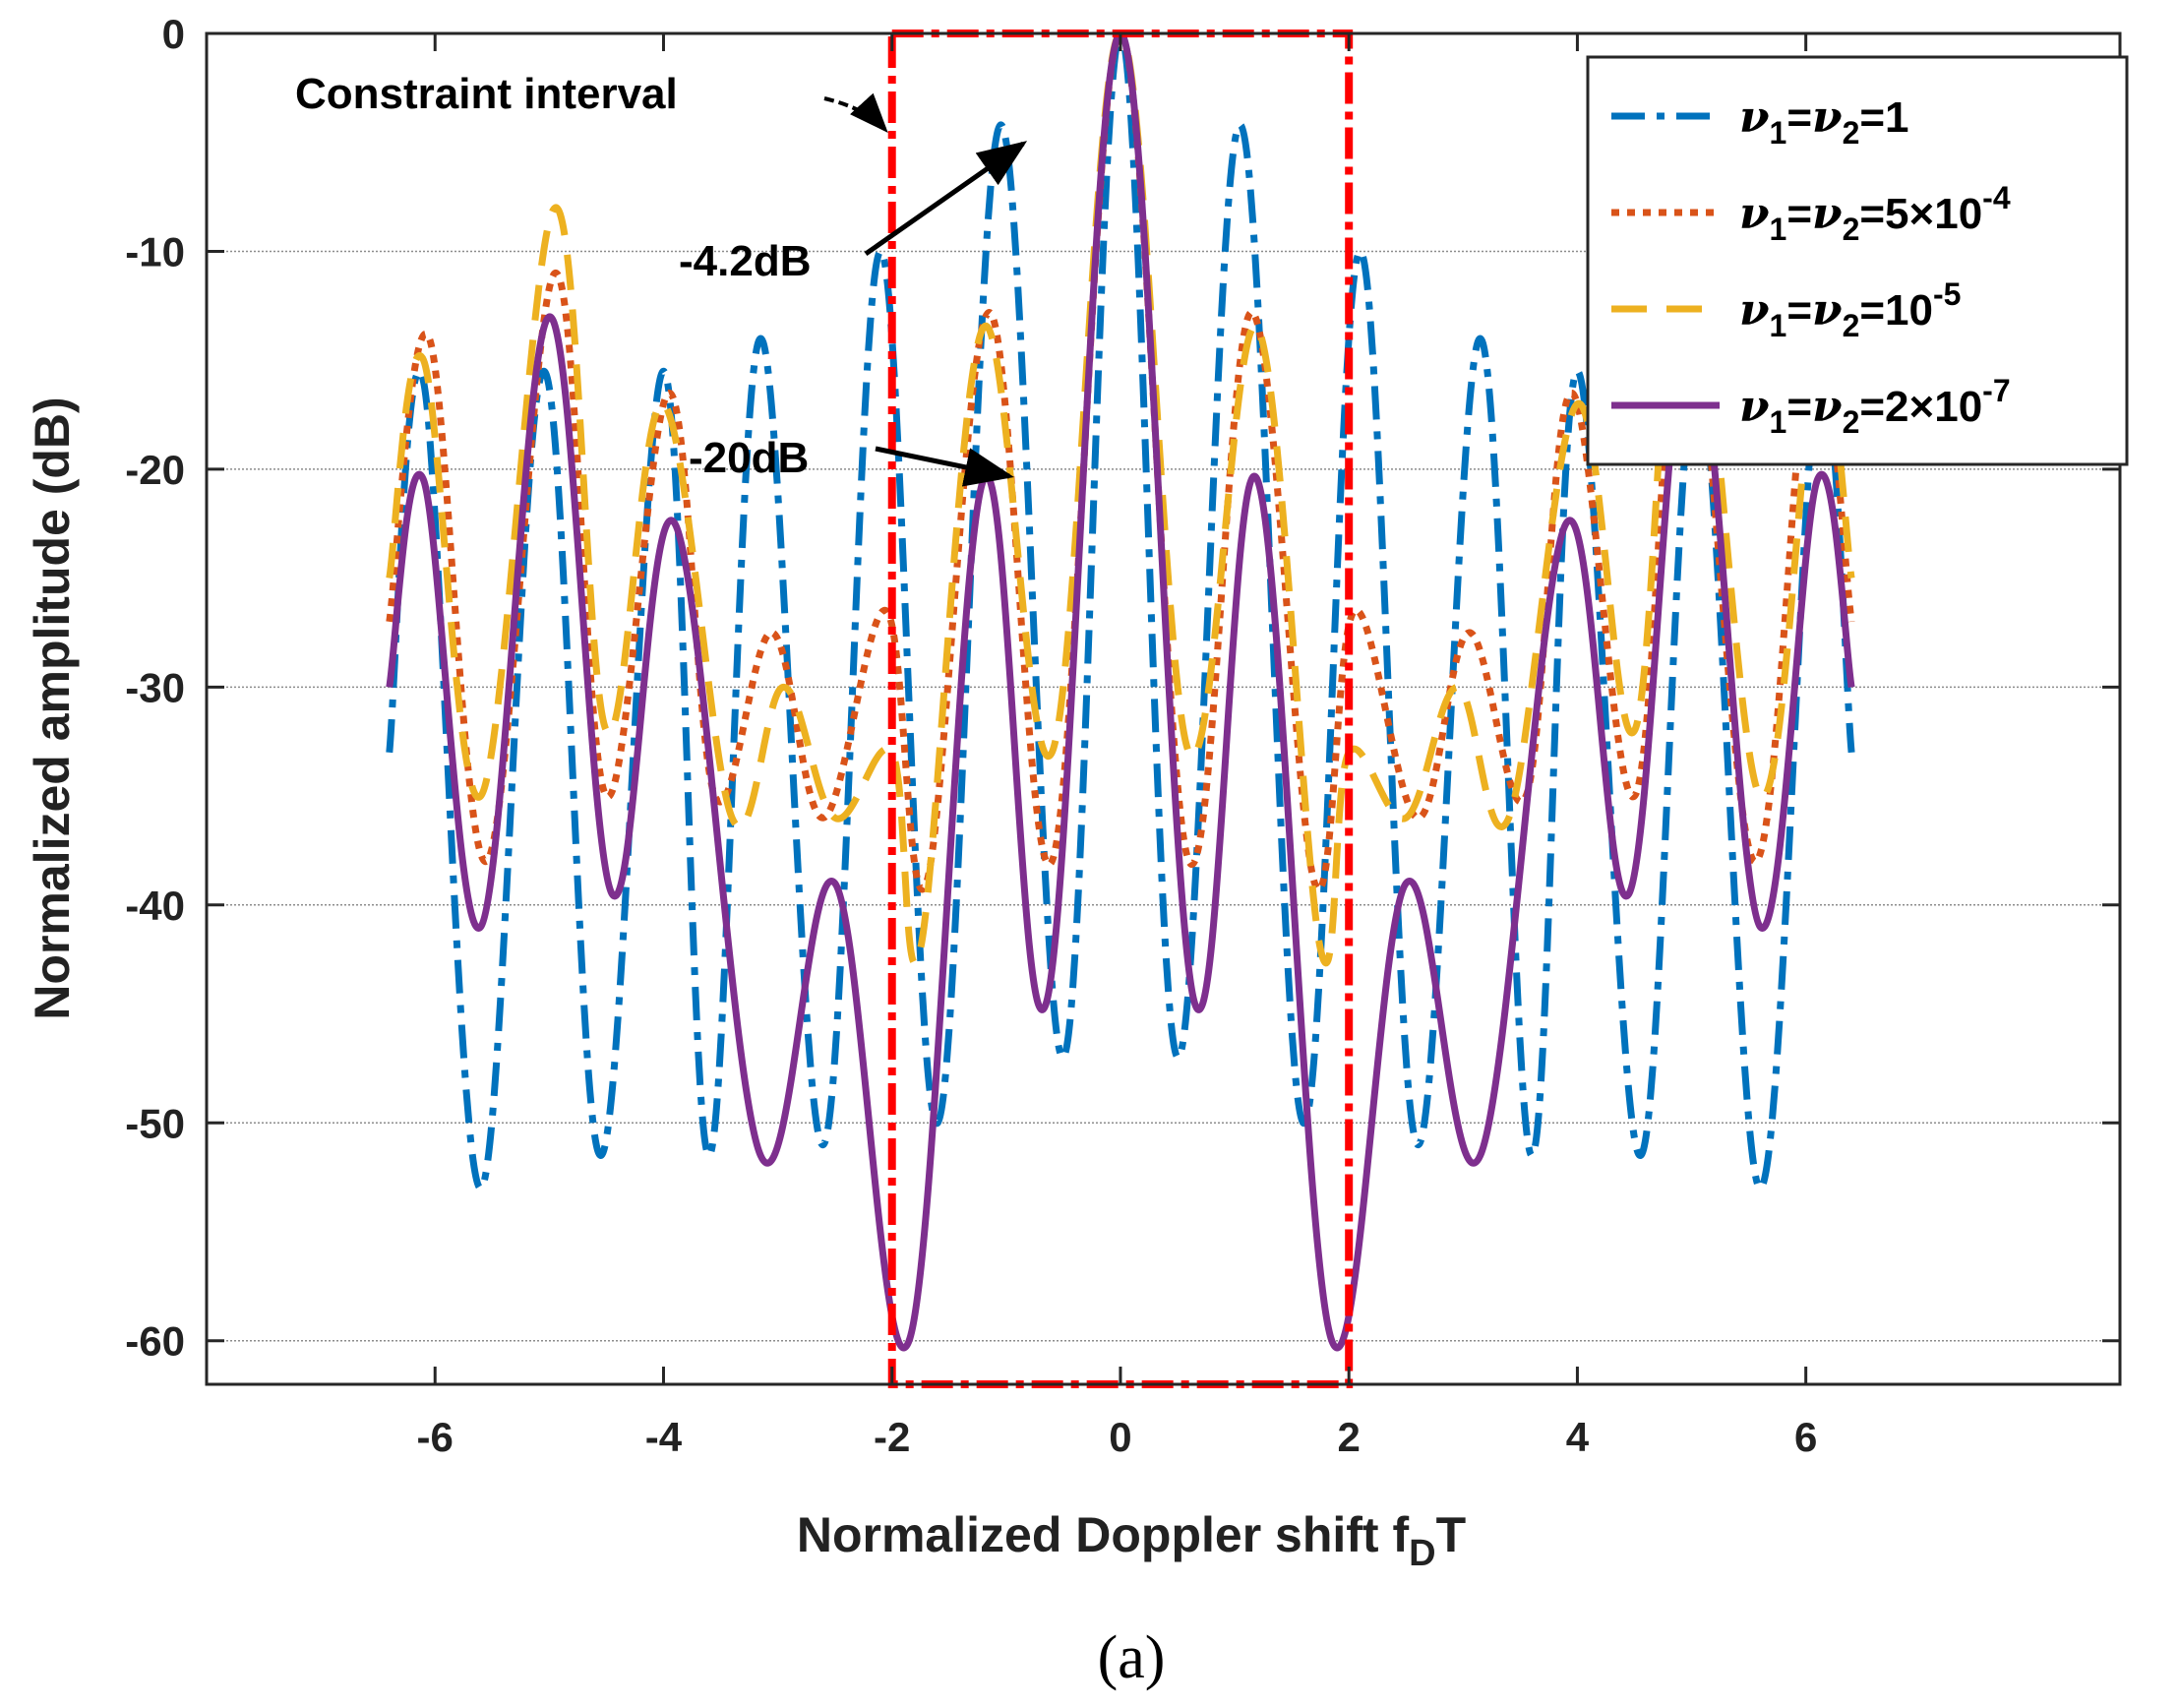 This screenshot has height=1708, width=2179. Describe the element at coordinates (1422, 1553) in the screenshot. I see `x-axis-label-sub: D` at that location.